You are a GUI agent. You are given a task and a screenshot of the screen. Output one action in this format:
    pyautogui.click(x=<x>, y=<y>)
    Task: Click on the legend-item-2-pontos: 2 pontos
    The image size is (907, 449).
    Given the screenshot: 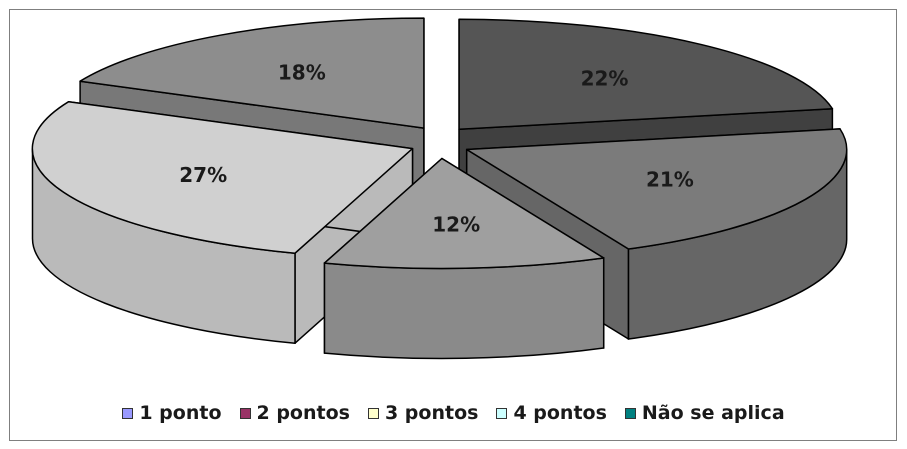 What is the action you would take?
    pyautogui.click(x=294, y=413)
    